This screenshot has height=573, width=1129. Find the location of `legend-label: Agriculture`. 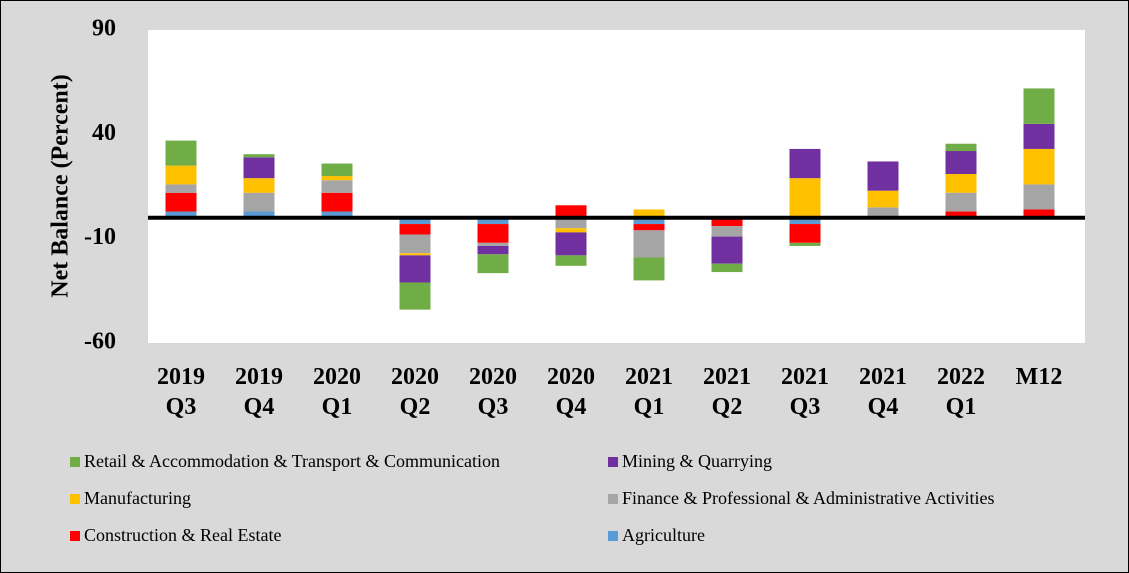

legend-label: Agriculture is located at coordinates (663, 535).